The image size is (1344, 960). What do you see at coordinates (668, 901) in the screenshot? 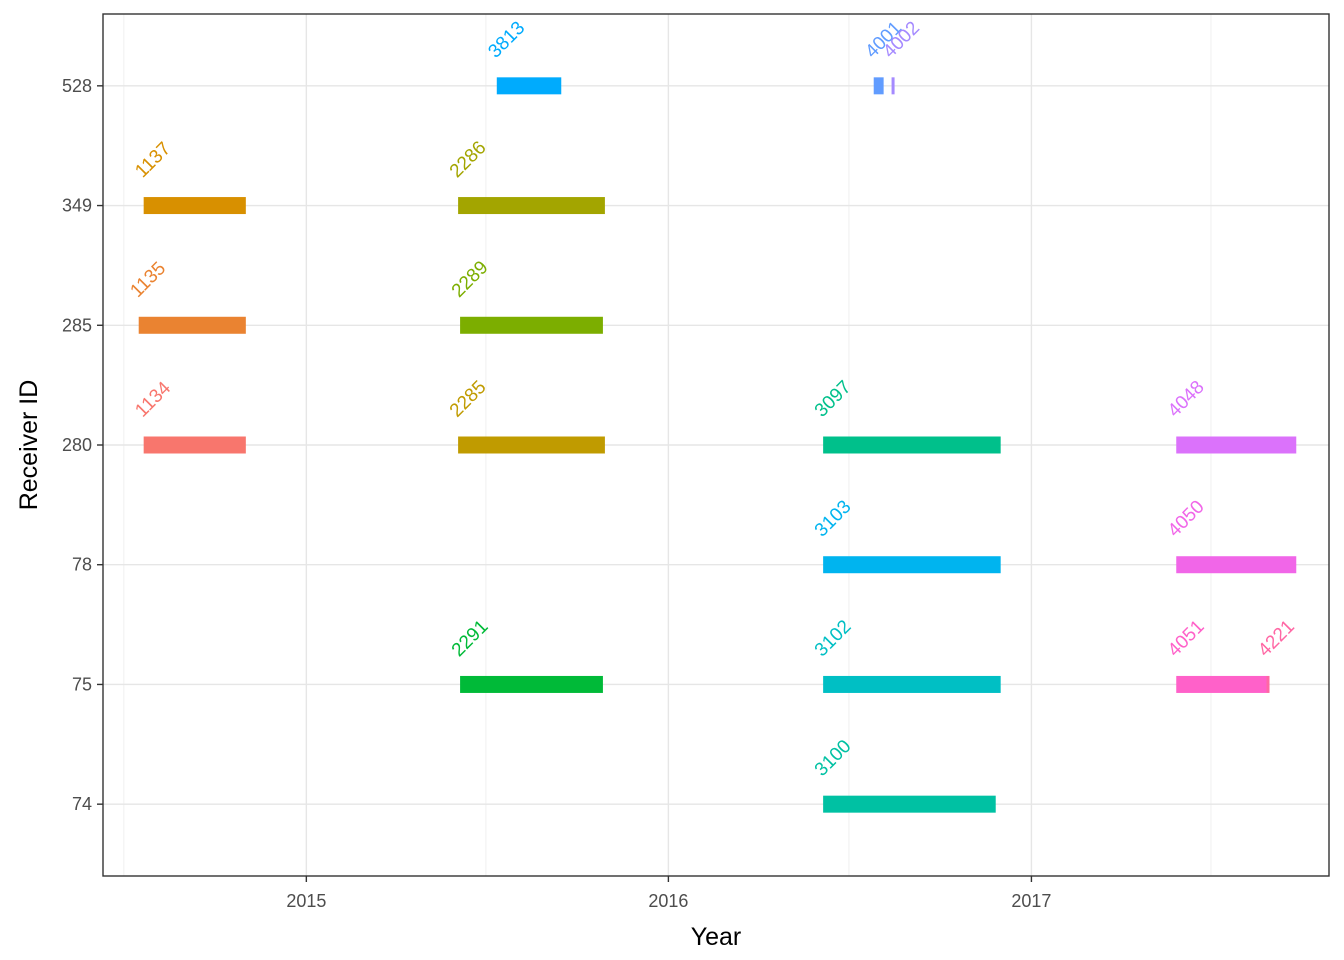
I see `x-tick-label: 2016` at bounding box center [668, 901].